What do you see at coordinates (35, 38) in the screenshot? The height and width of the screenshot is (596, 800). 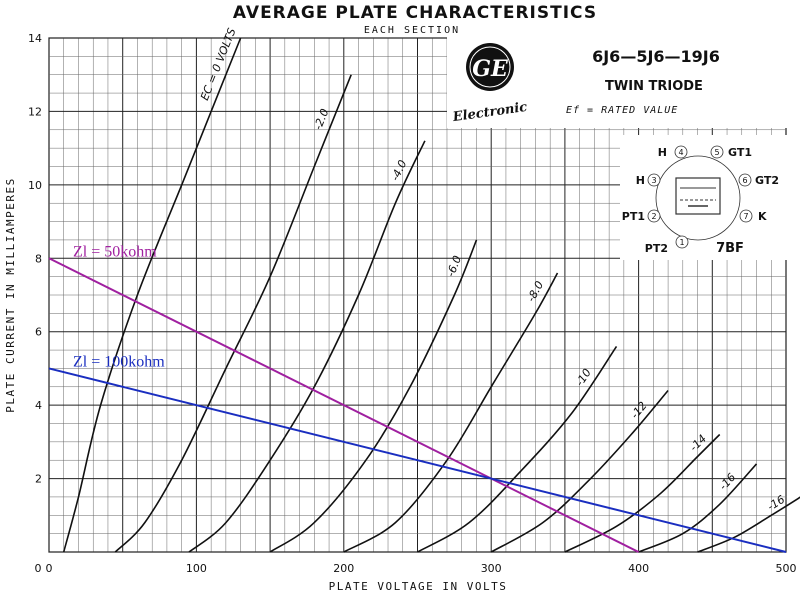 I see `y-tick-label: 14` at bounding box center [35, 38].